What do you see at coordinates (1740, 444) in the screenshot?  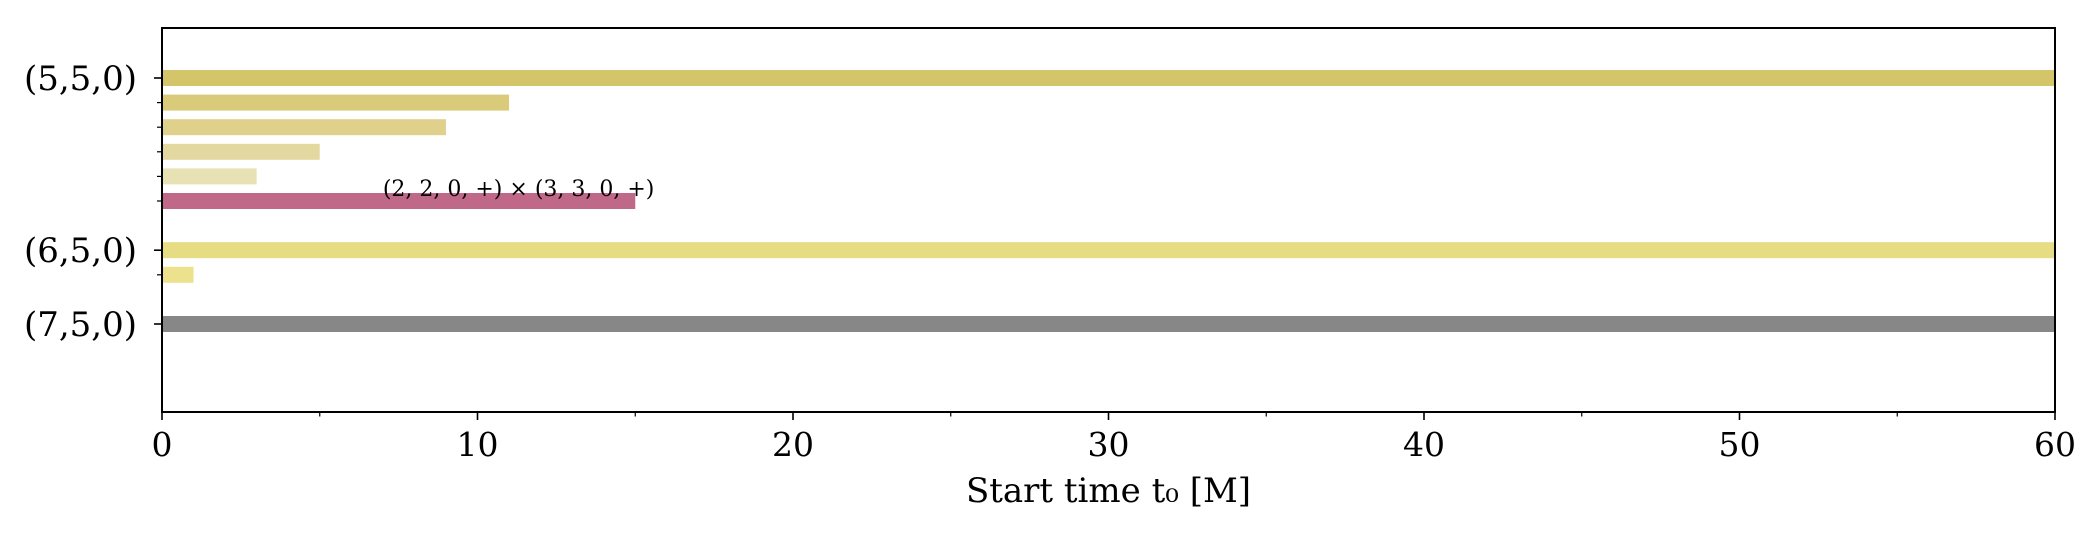 I see `x-tick-label: 50` at bounding box center [1740, 444].